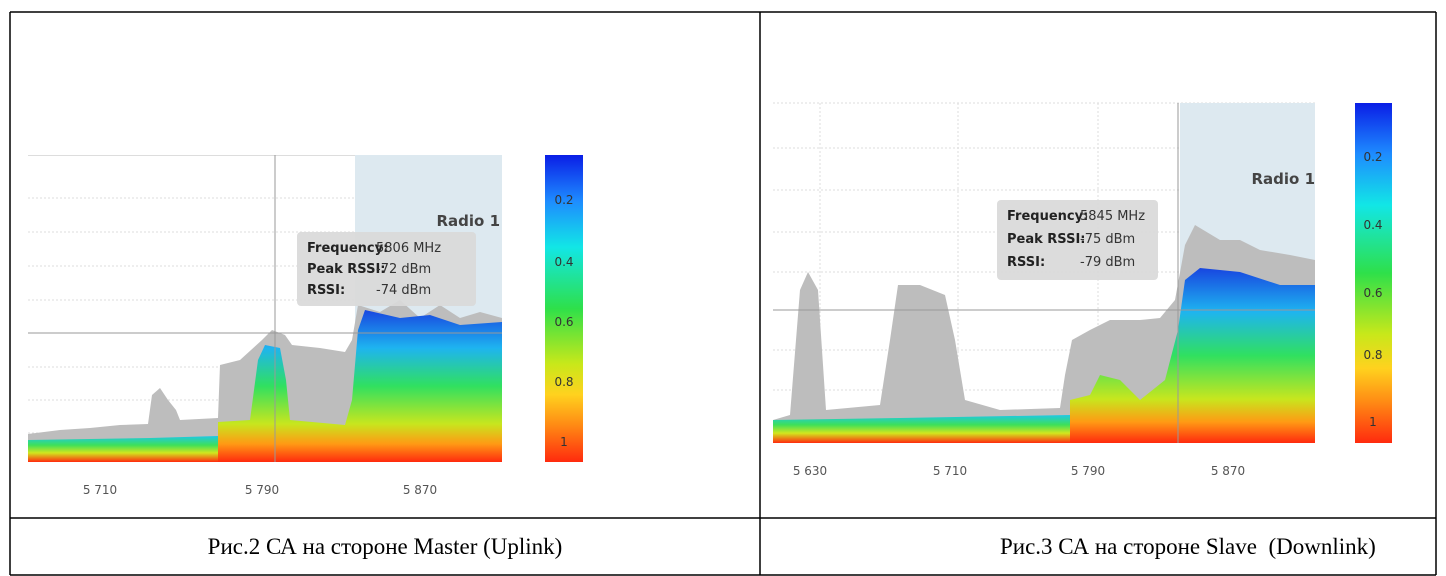 Image resolution: width=1446 pixels, height=576 pixels. Describe the element at coordinates (403, 290) in the screenshot. I see `tooltip-value: -74 dBm` at that location.